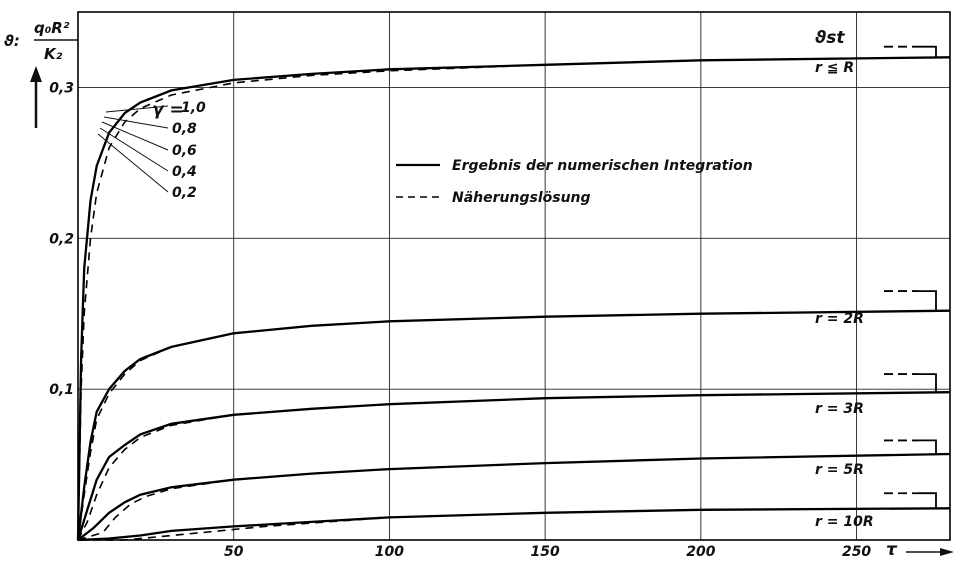  Describe the element at coordinates (41, 41) in the screenshot. I see `y-axis-label: ϑ: q₀R² K₂` at that location.